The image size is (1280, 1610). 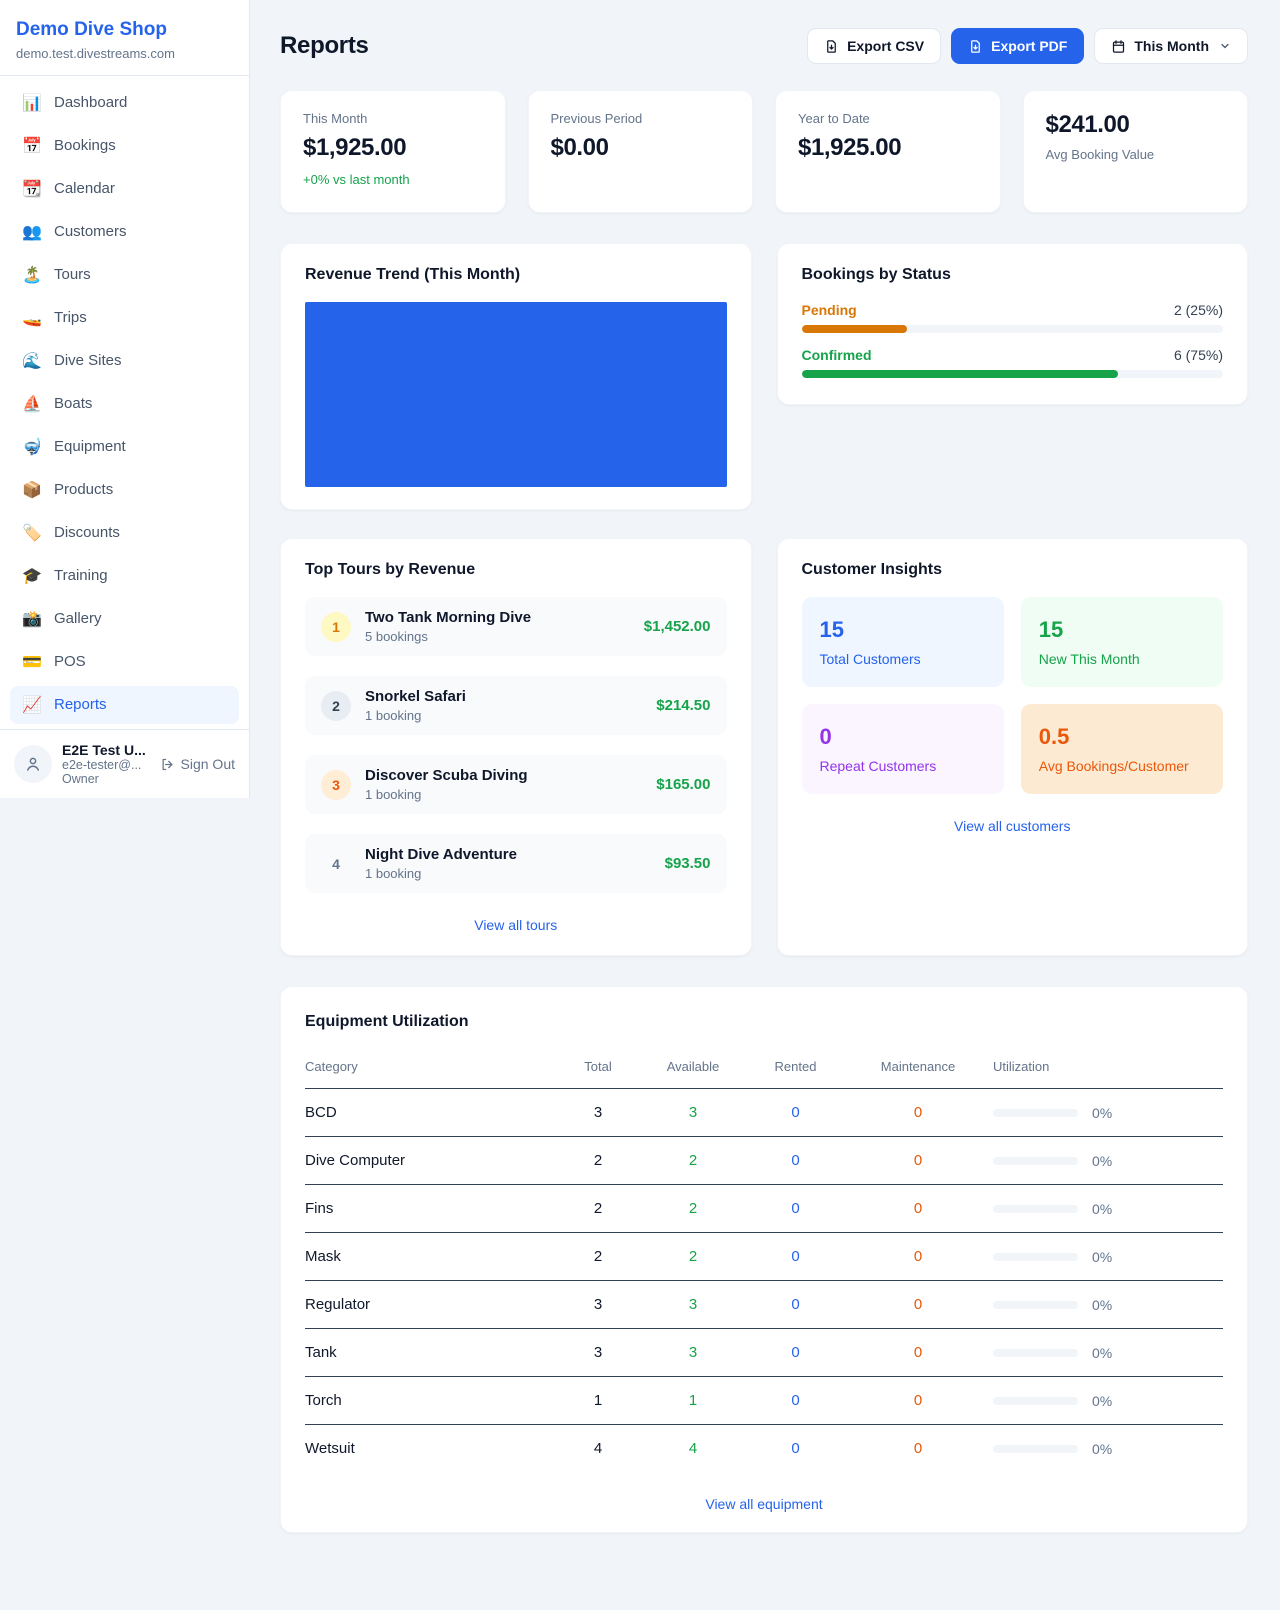 I want to click on insight-label: Repeat Customers, so click(x=878, y=766).